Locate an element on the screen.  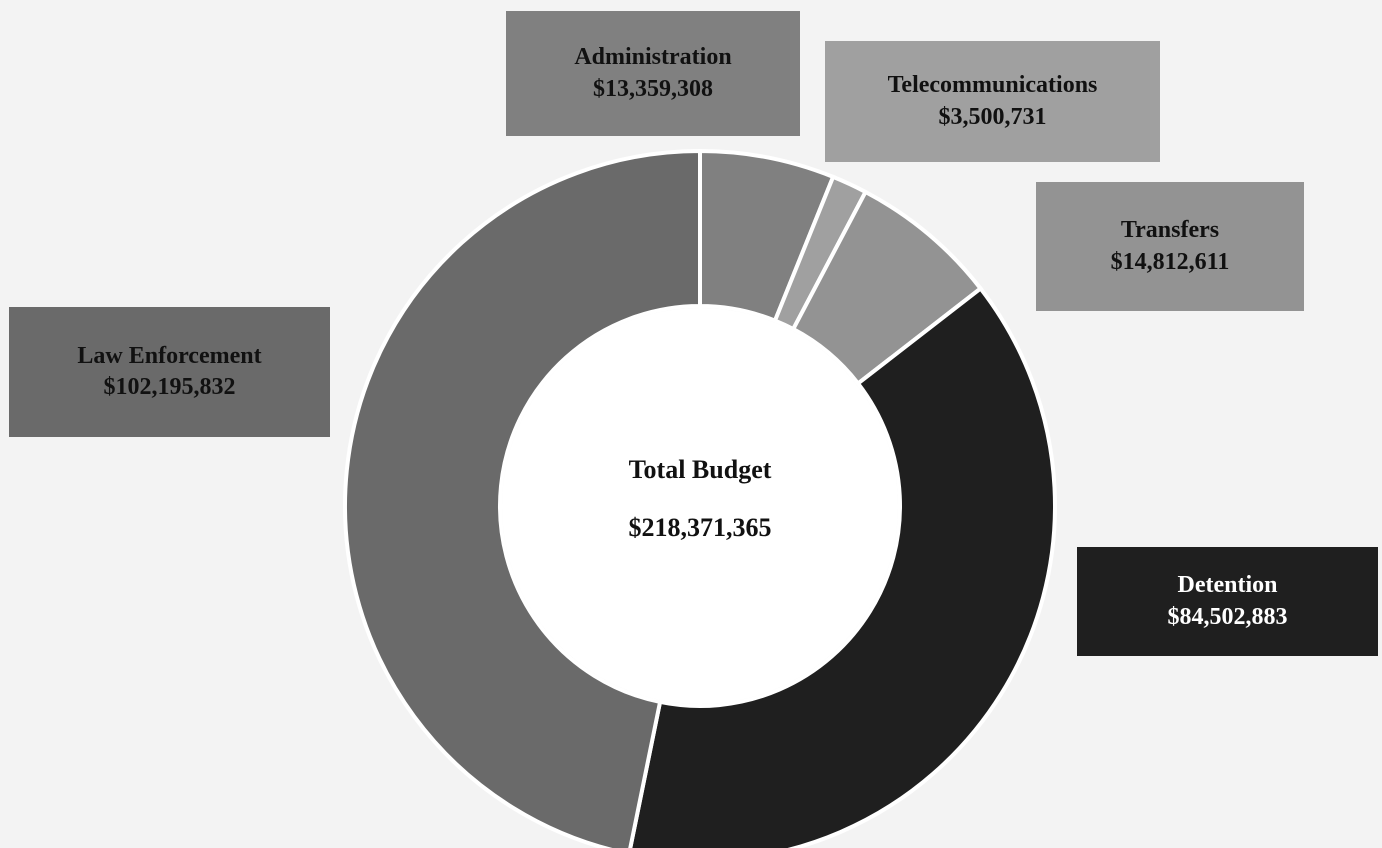
category-label: Law Enforcement is located at coordinates (169, 355).